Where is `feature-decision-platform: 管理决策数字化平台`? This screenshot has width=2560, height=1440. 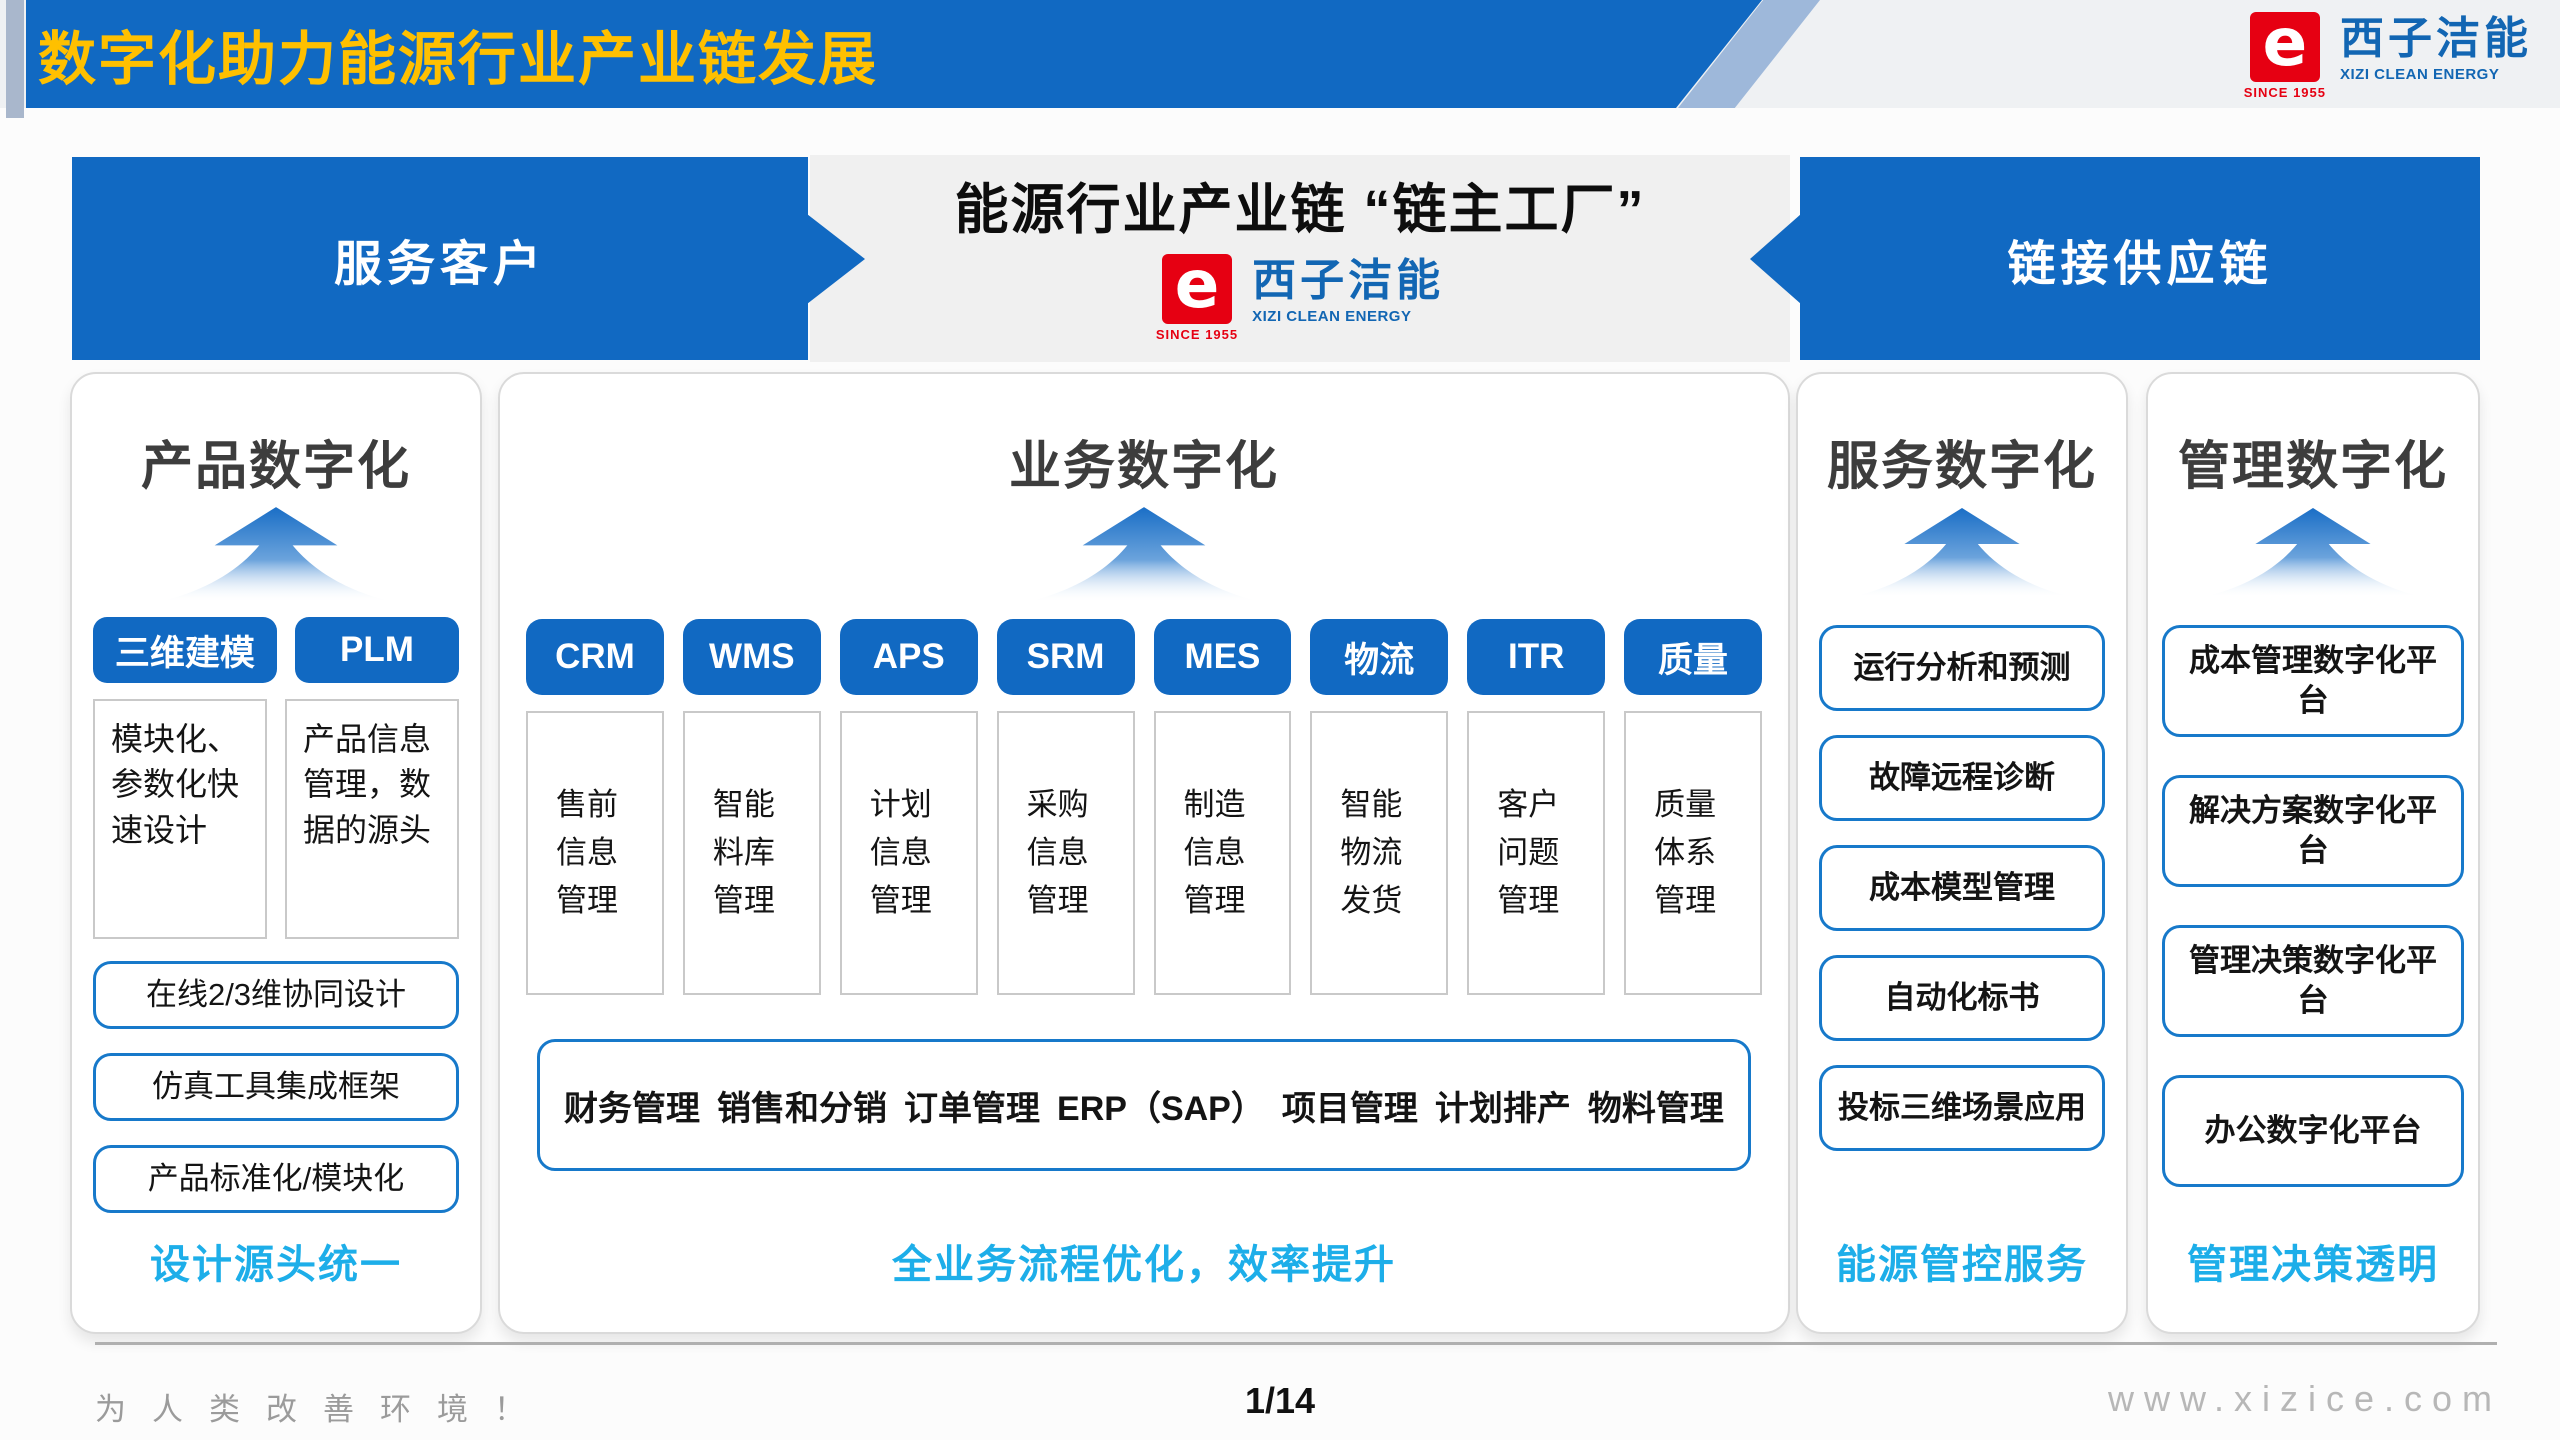
feature-decision-platform: 管理决策数字化平台 is located at coordinates (2313, 981).